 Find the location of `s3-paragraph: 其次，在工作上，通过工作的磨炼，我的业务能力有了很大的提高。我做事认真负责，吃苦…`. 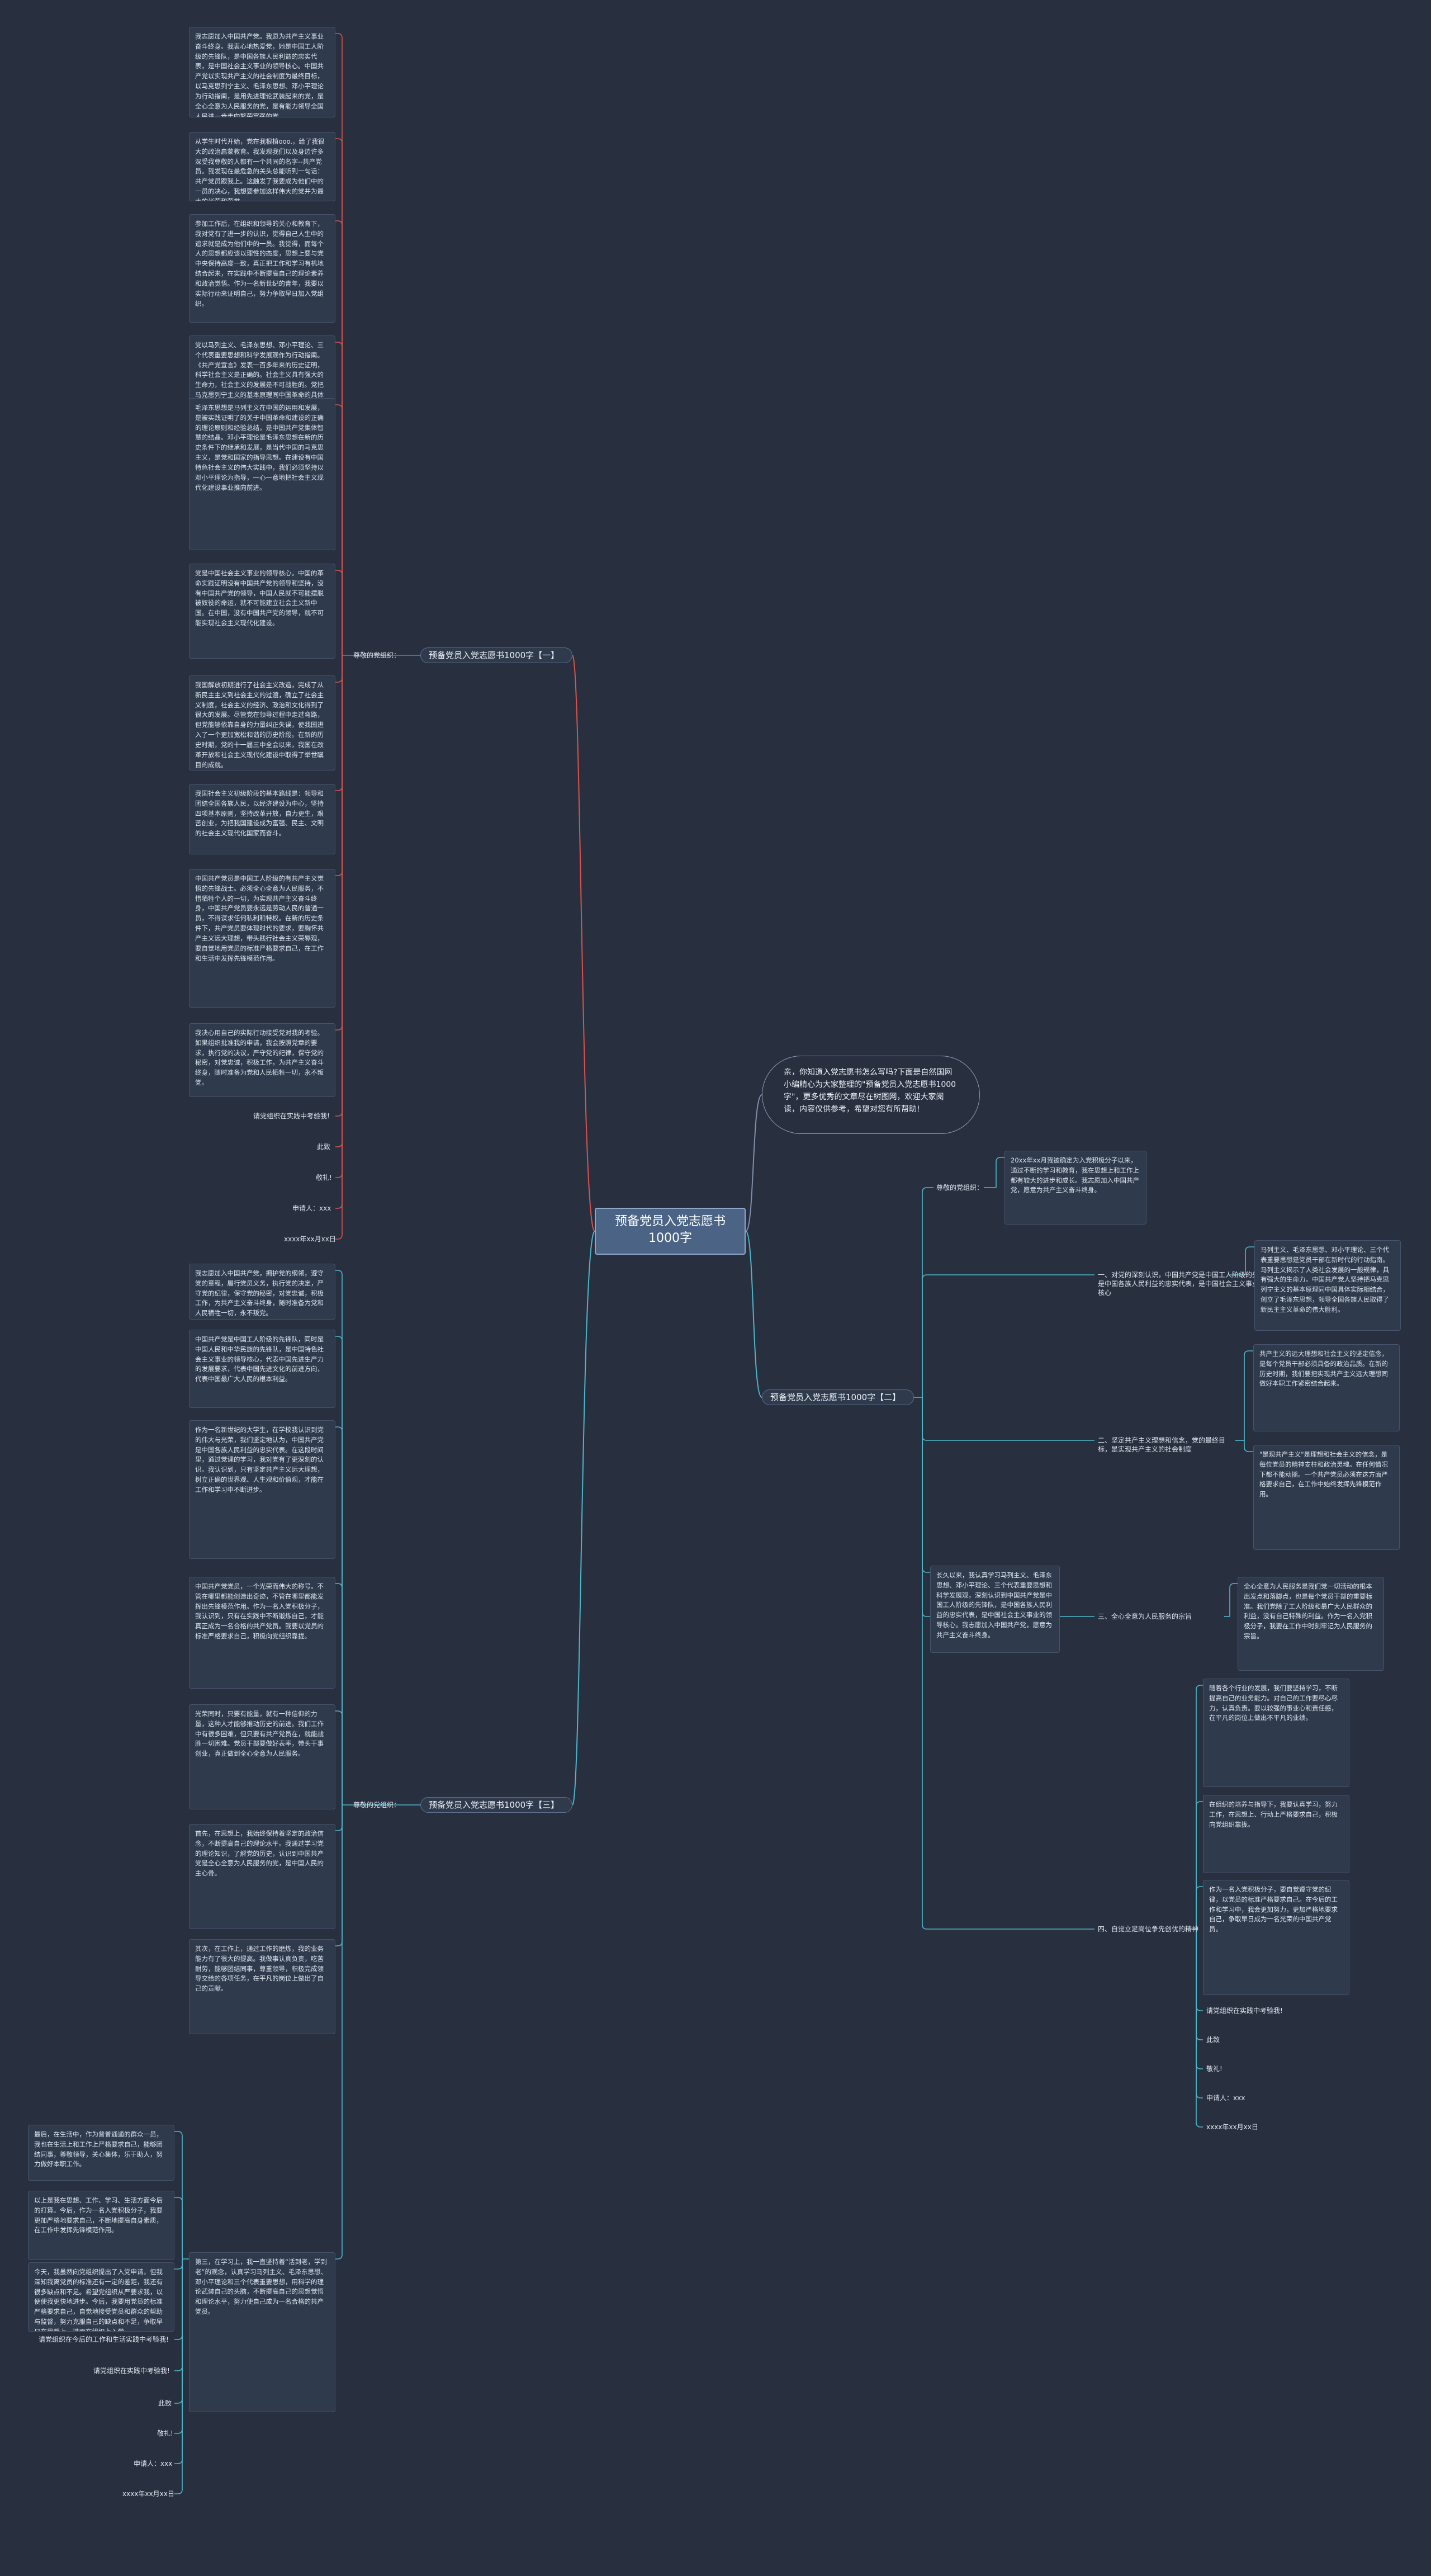

s3-paragraph: 其次，在工作上，通过工作的磨炼，我的业务能力有了很大的提高。我做事认真负责，吃苦… is located at coordinates (262, 1986).